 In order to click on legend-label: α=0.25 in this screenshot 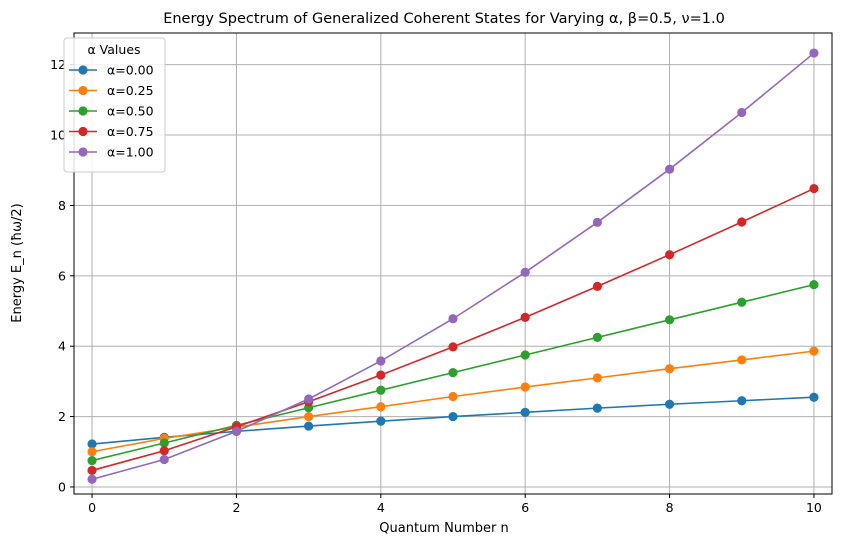, I will do `click(130, 90)`.